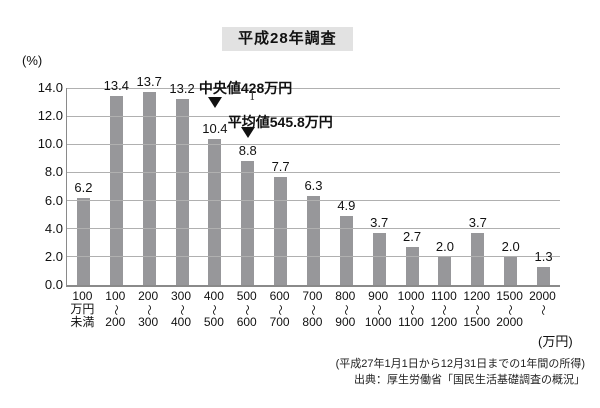  I want to click on bar-value-label: 2.7, so click(412, 236).